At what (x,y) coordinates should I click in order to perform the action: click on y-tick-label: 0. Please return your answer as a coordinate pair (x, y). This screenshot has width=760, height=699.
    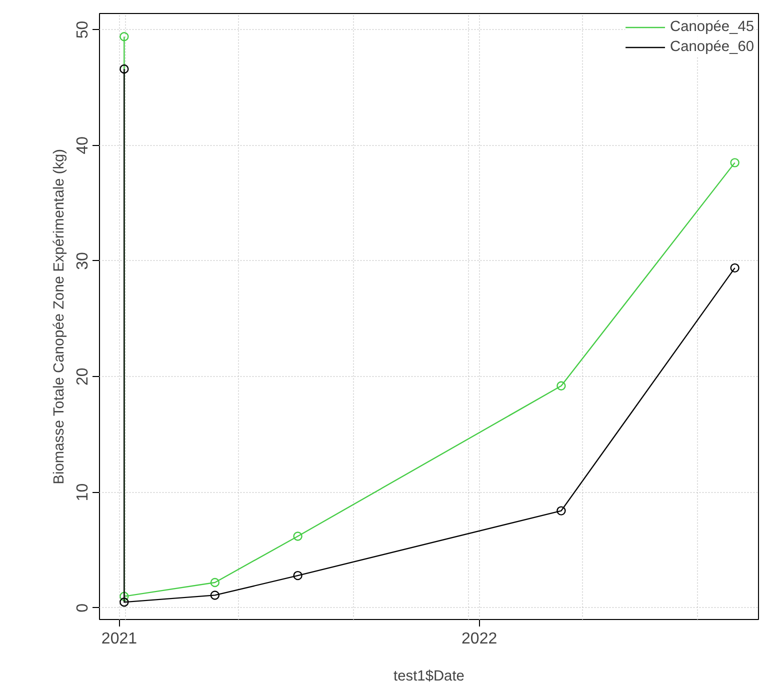
    Looking at the image, I should click on (83, 607).